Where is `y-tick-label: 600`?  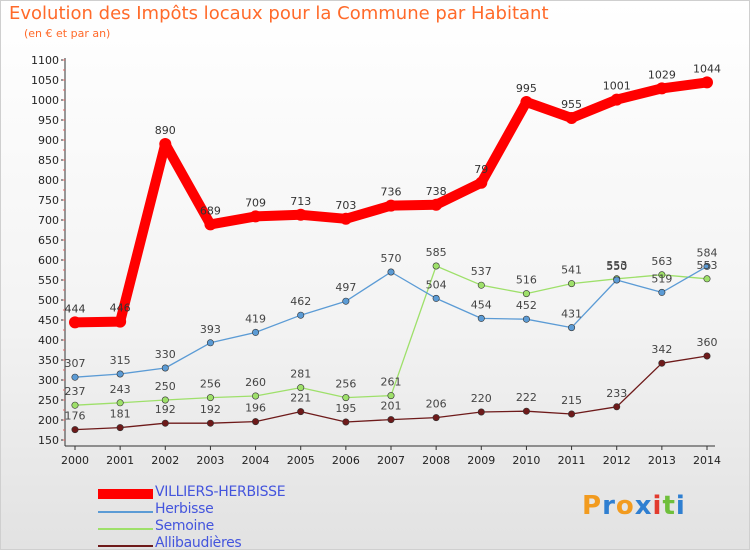 y-tick-label: 600 is located at coordinates (48, 260).